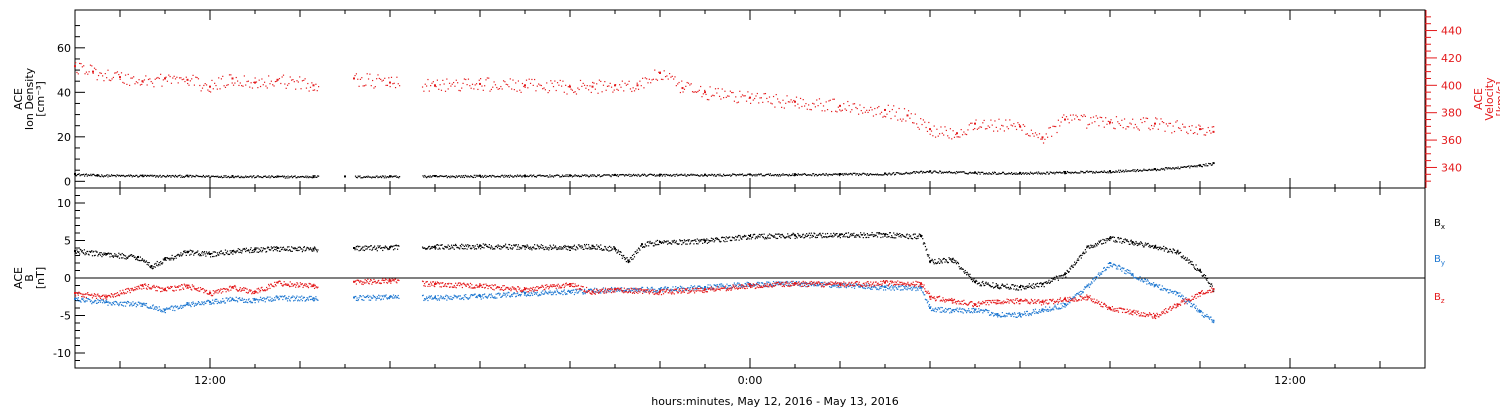  Describe the element at coordinates (1451, 31) in the screenshot. I see `velocity-tick-label: 440` at that location.